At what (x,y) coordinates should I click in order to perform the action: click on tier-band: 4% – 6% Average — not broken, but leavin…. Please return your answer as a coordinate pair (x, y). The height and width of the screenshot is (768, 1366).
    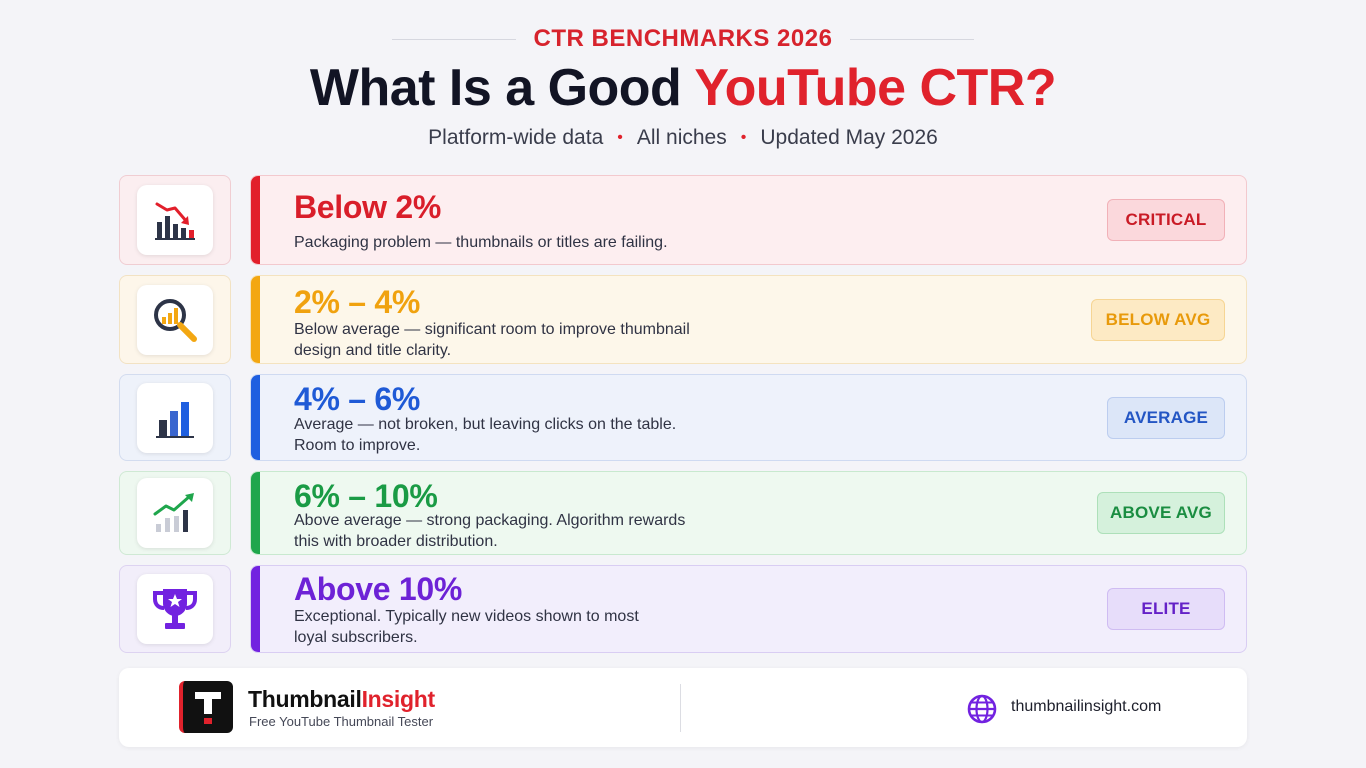
    Looking at the image, I should click on (748, 417).